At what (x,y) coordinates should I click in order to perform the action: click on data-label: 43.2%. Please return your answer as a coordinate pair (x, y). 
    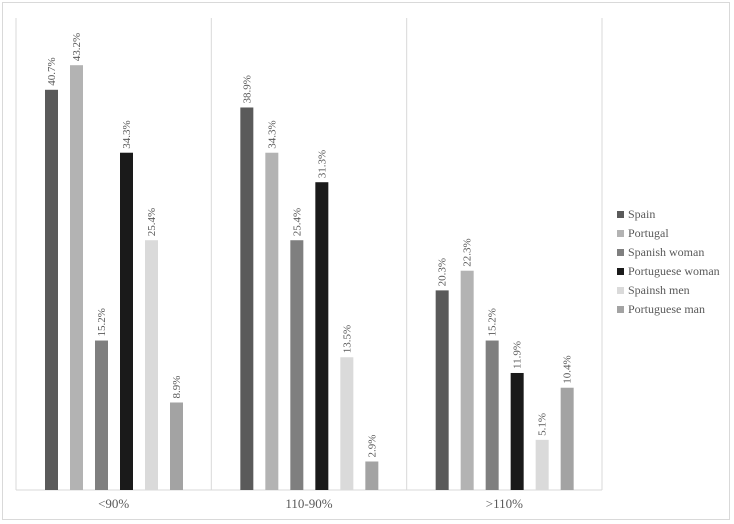
    Looking at the image, I should click on (77, 47).